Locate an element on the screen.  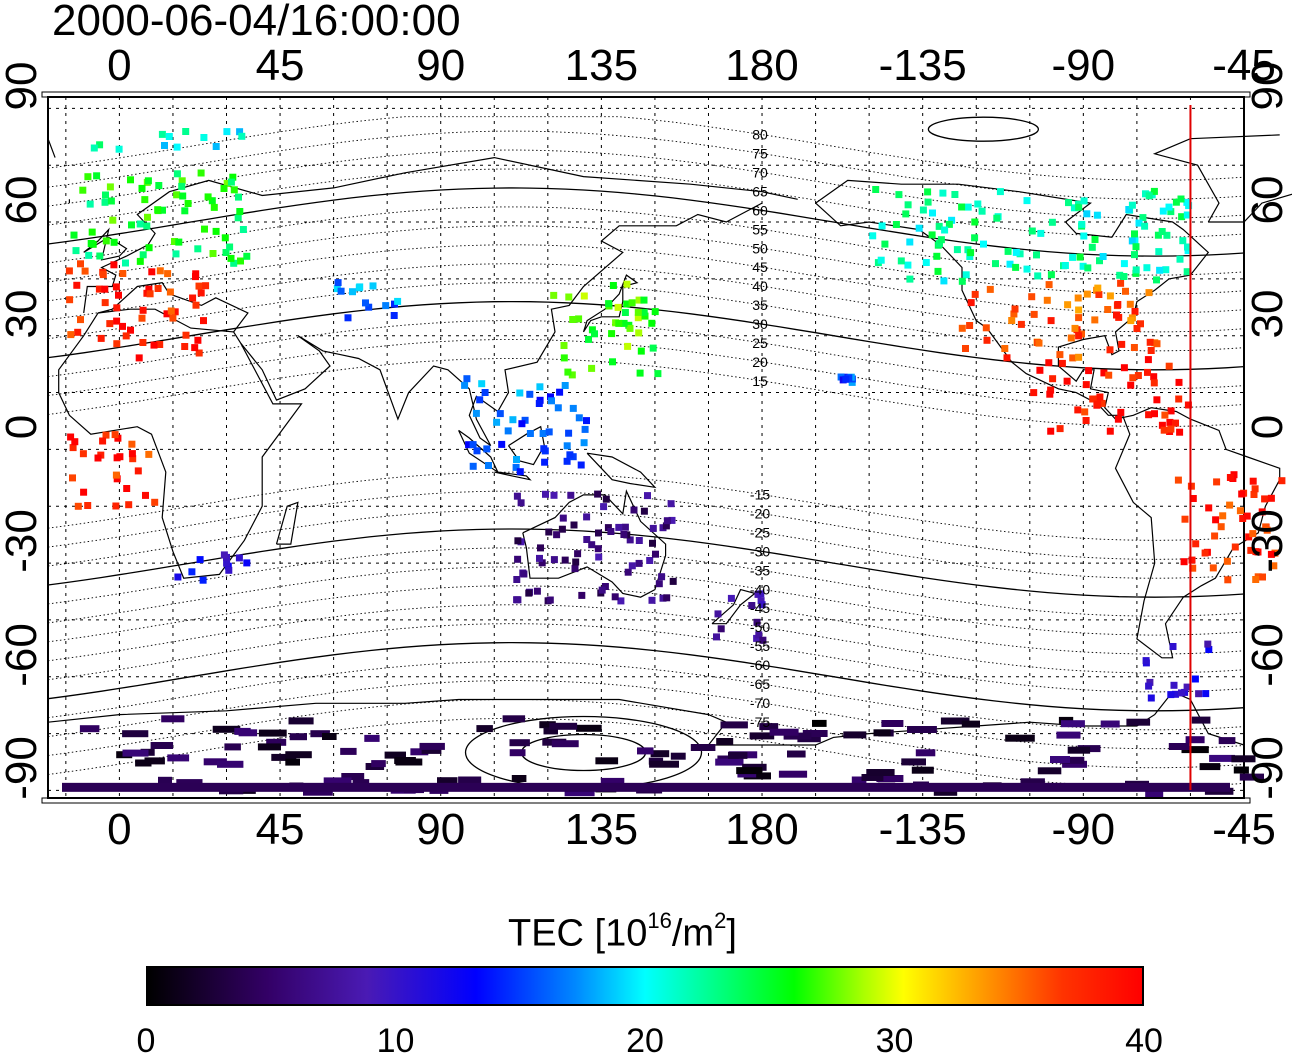
colorbar-tick-label: 0 is located at coordinates (146, 1041).